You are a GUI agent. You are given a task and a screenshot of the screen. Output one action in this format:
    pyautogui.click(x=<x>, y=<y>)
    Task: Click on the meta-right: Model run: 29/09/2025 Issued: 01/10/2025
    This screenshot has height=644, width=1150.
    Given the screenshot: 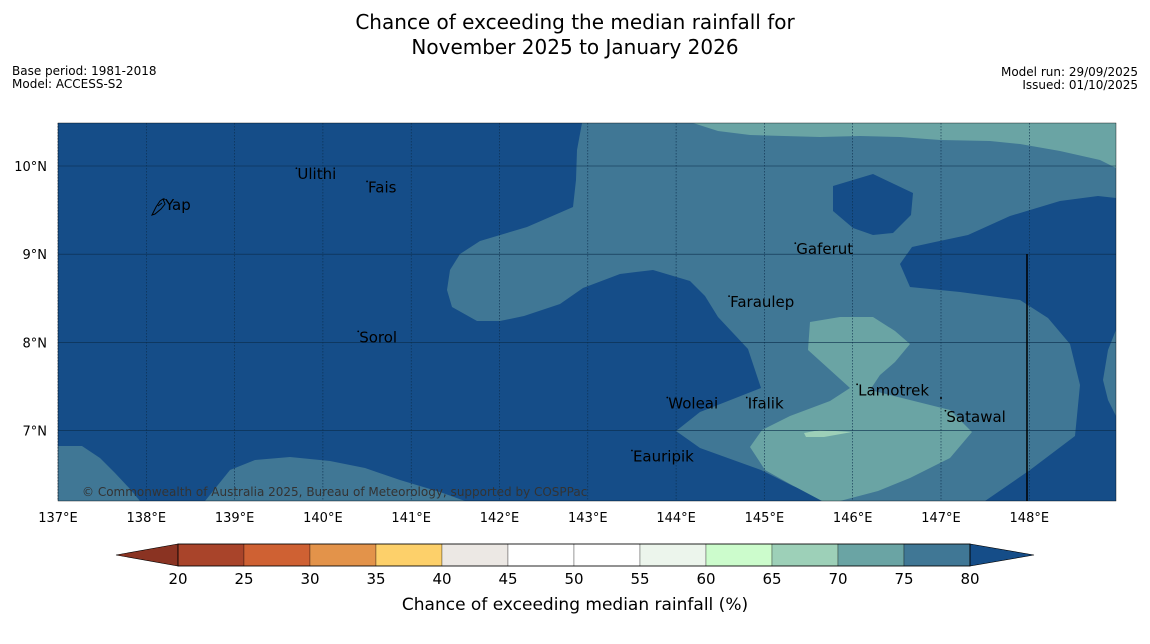 What is the action you would take?
    pyautogui.click(x=1069, y=79)
    